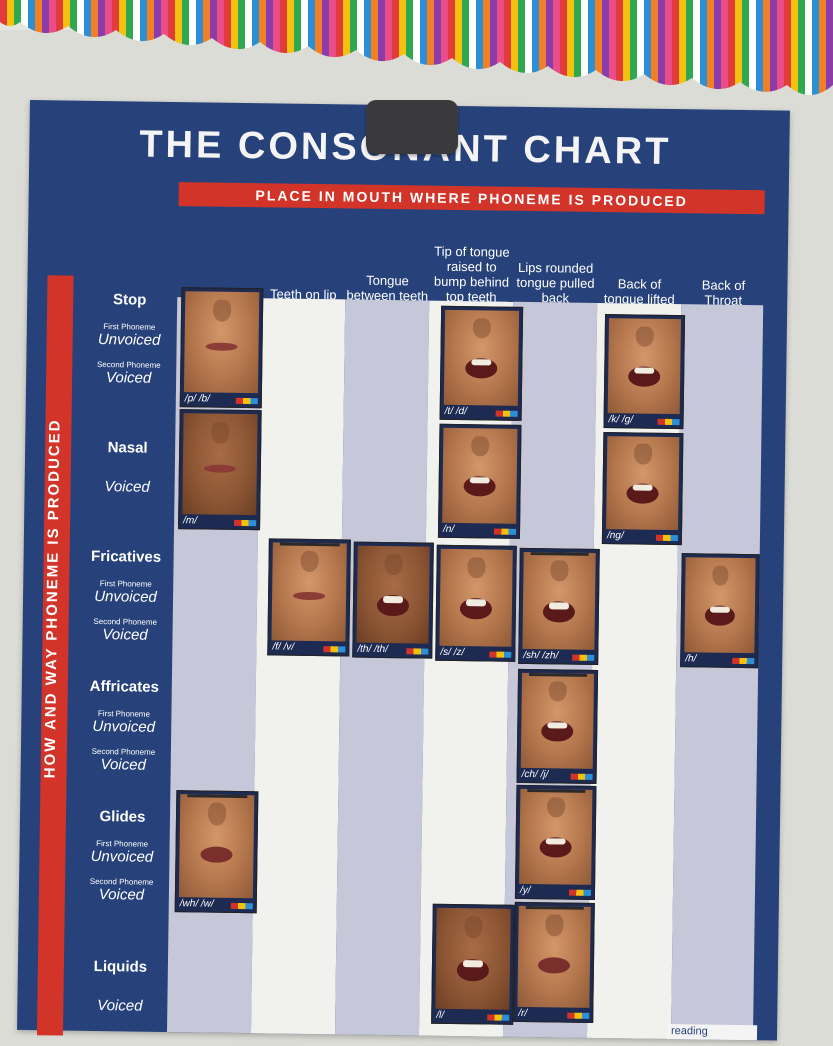  What do you see at coordinates (412, 127) in the screenshot?
I see `magnet-holder` at bounding box center [412, 127].